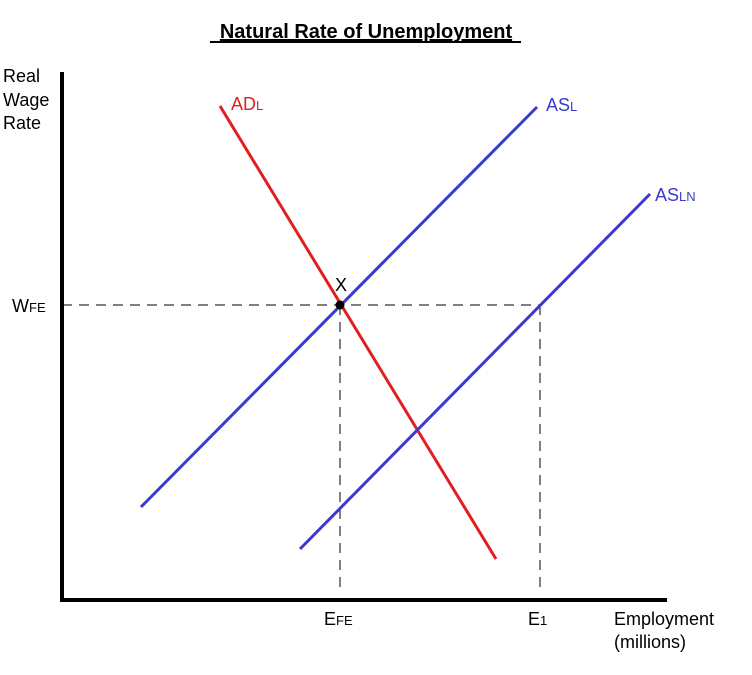 The width and height of the screenshot is (752, 675). Describe the element at coordinates (341, 285) in the screenshot. I see `equilibrium-point-label: X` at that location.